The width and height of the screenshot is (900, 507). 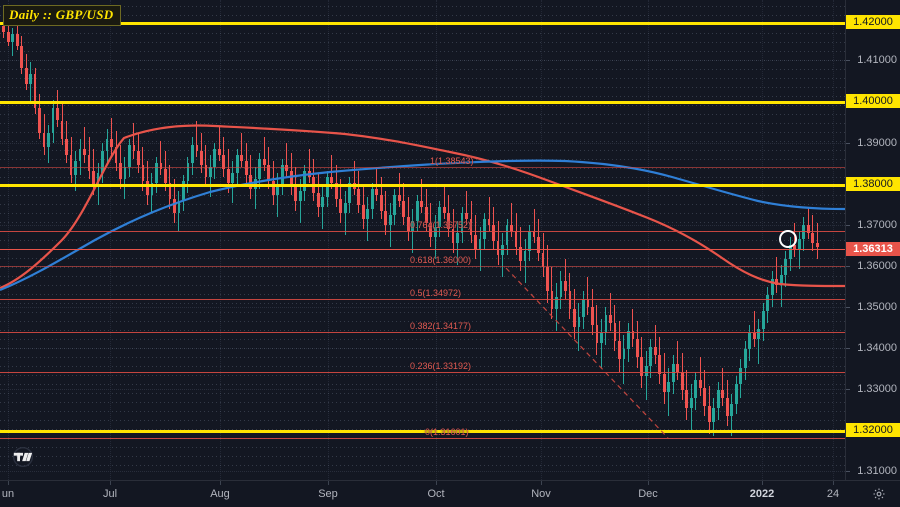 I want to click on time-axis: un Jul Aug Sep Oct Nov Dec 2022 24, so click(x=450, y=493).